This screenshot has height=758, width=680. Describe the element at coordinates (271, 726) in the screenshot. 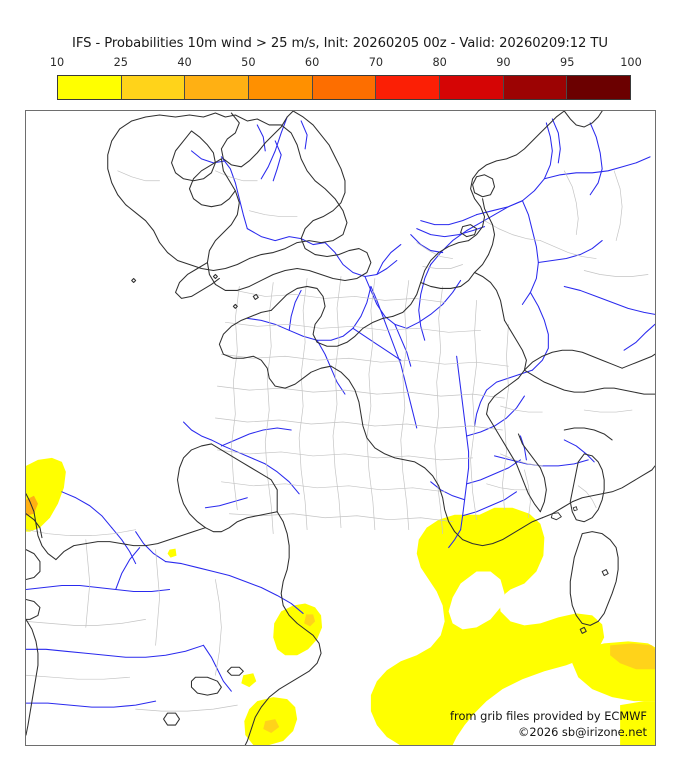

I see `shaded-region-valencia-core` at that location.